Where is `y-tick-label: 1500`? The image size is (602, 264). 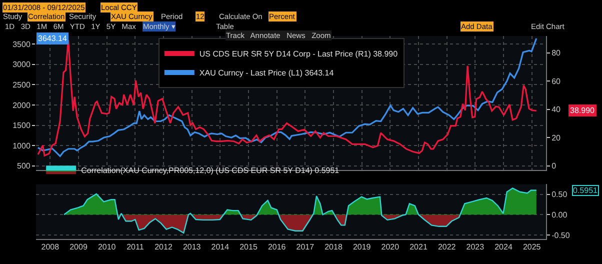 y-tick-label: 1500 is located at coordinates (21, 125).